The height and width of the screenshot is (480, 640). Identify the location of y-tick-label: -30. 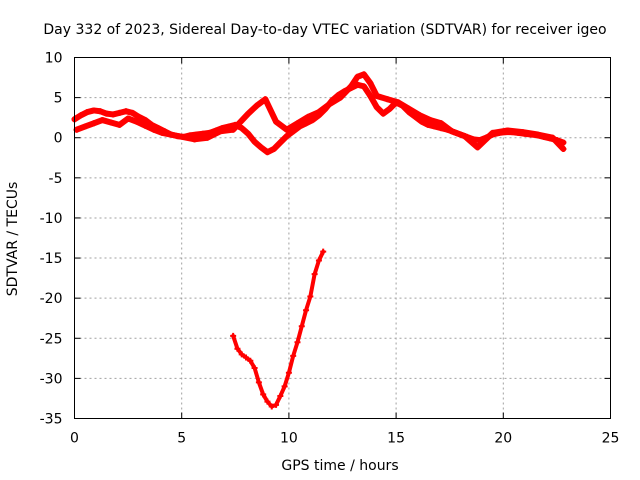
(51, 379).